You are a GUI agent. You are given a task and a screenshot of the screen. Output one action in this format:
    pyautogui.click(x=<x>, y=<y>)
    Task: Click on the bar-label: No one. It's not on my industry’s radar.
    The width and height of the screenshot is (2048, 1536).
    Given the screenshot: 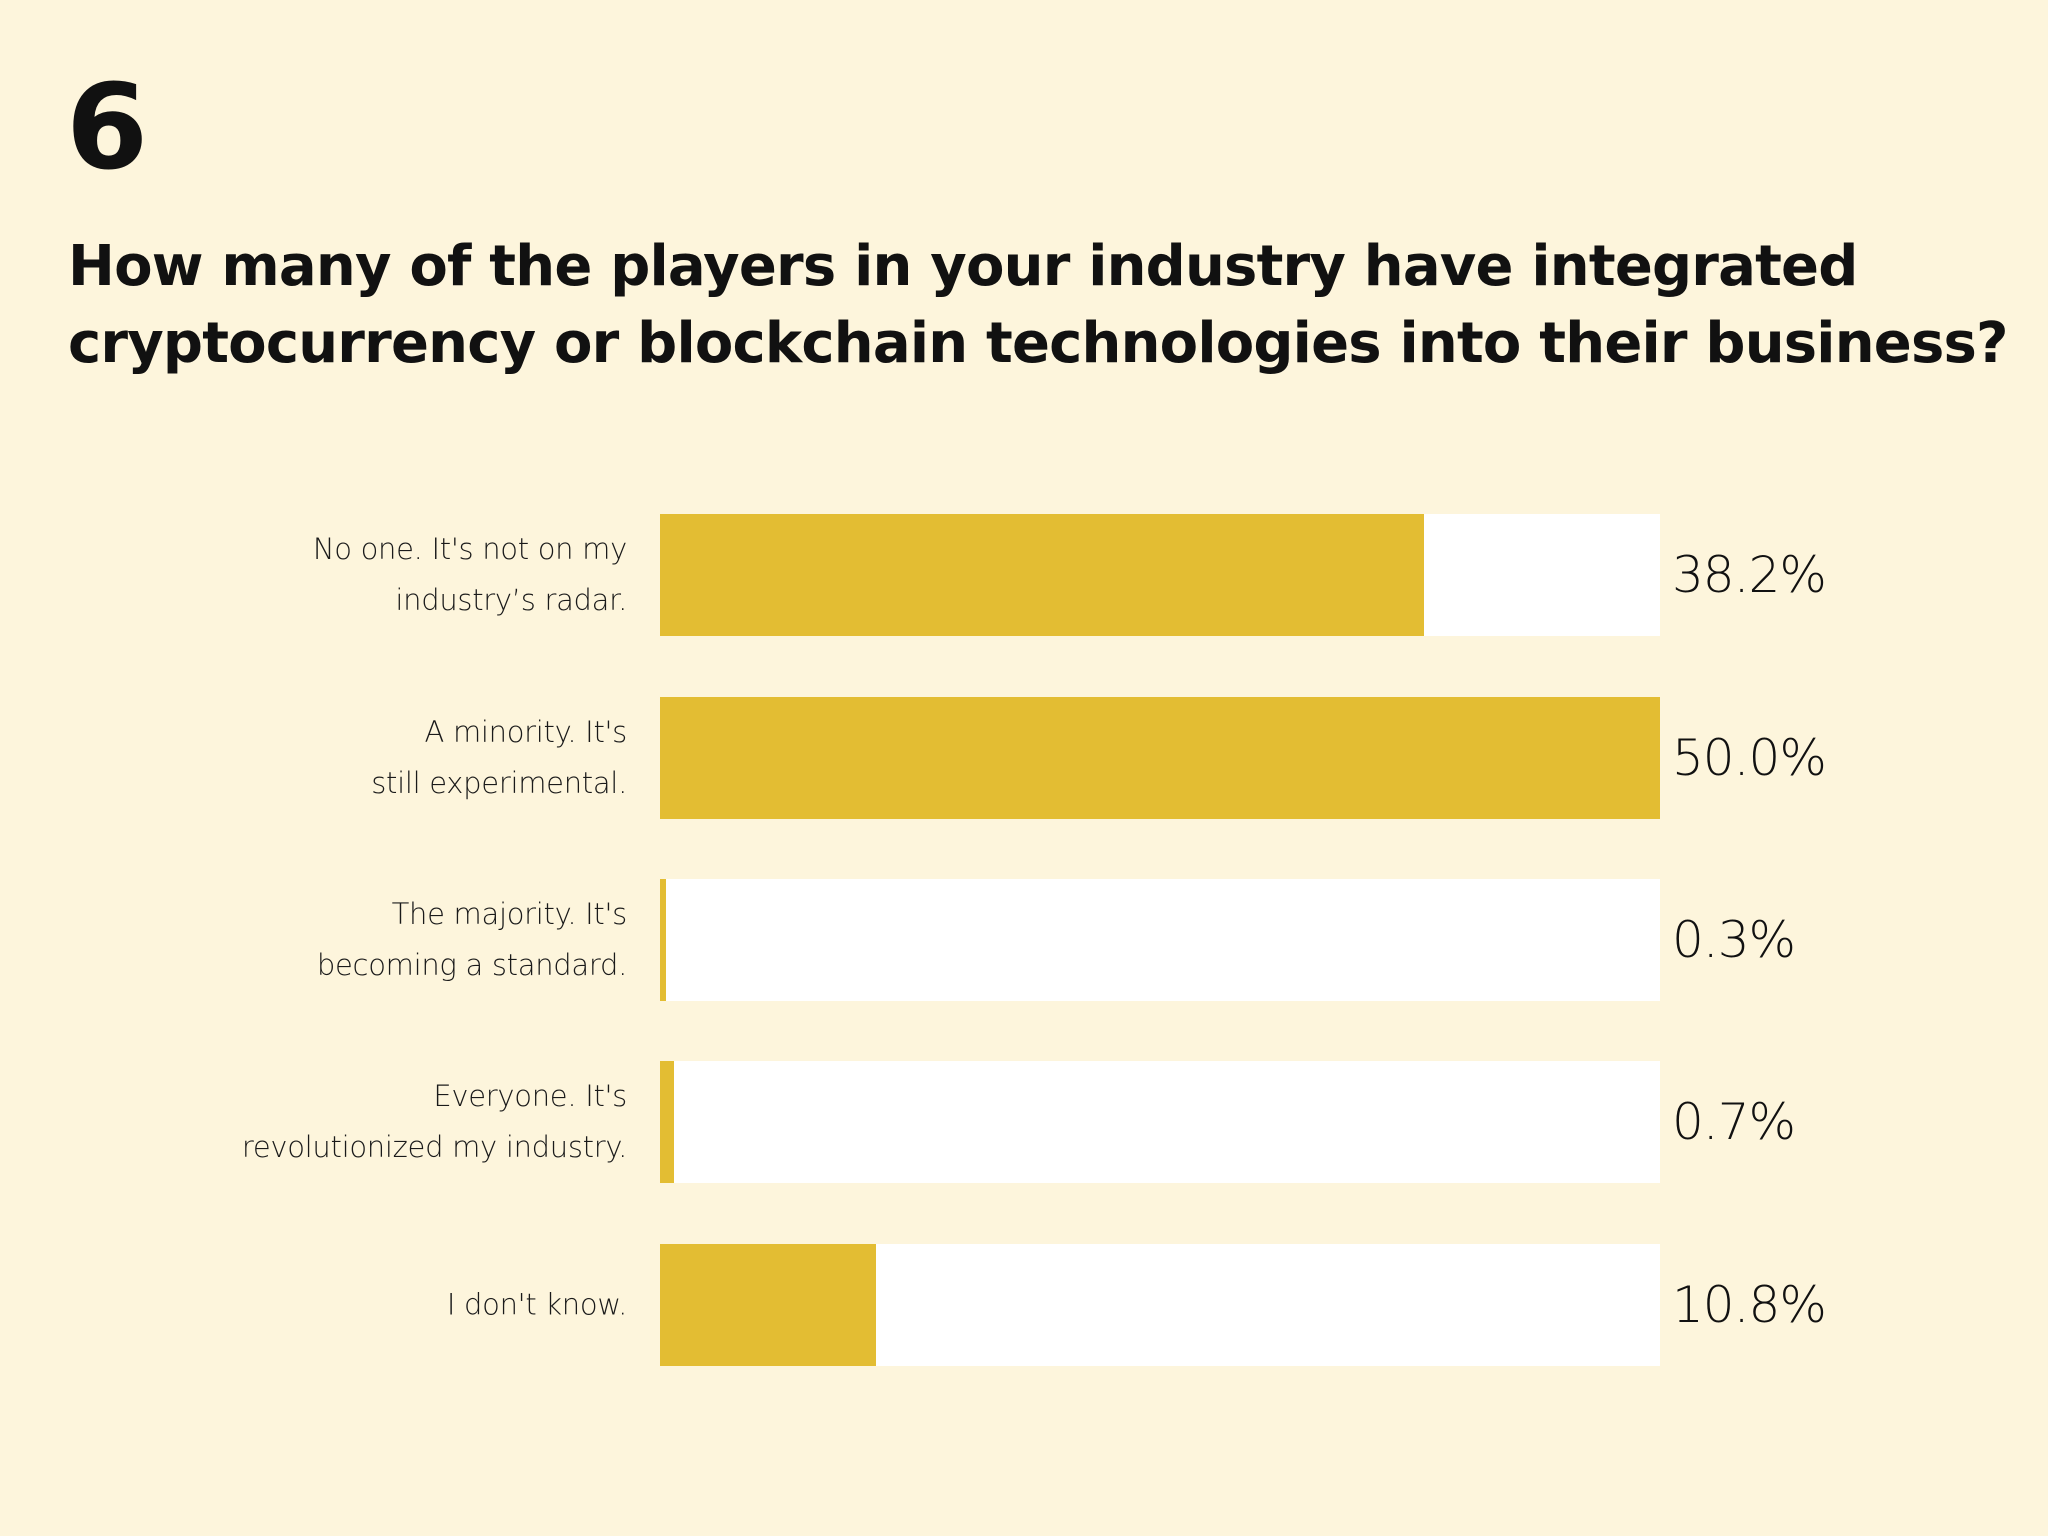 What is the action you would take?
    pyautogui.click(x=387, y=575)
    